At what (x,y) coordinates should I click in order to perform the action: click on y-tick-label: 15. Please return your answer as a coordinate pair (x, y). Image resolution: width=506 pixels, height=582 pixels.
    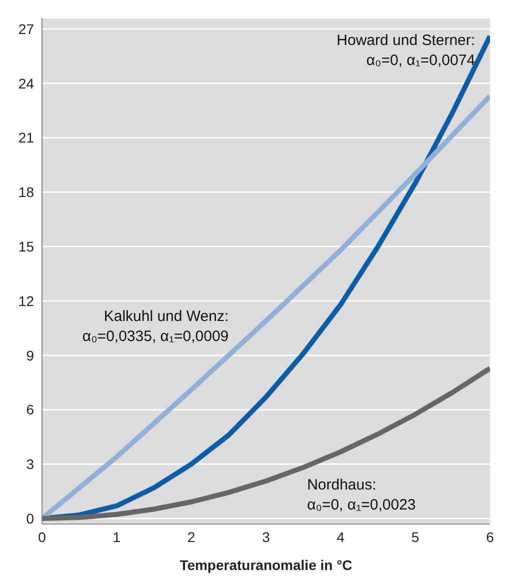
    Looking at the image, I should click on (26, 246).